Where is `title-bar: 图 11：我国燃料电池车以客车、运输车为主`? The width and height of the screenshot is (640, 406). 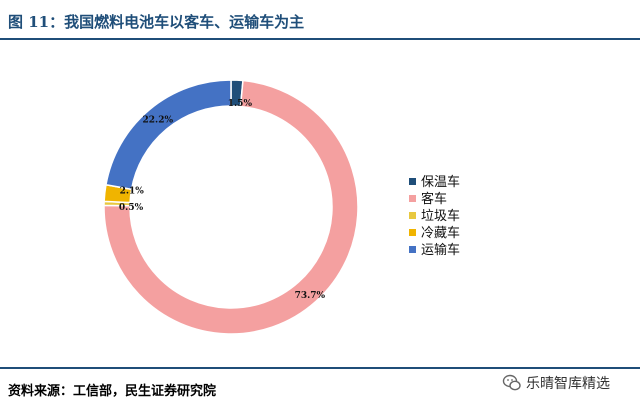
title-bar: 图 11：我国燃料电池车以客车、运输车为主 is located at coordinates (320, 20).